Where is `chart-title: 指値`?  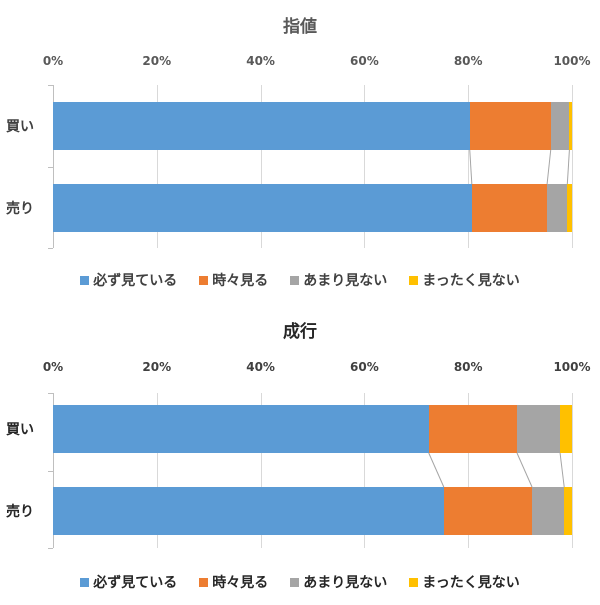 chart-title: 指値 is located at coordinates (300, 27).